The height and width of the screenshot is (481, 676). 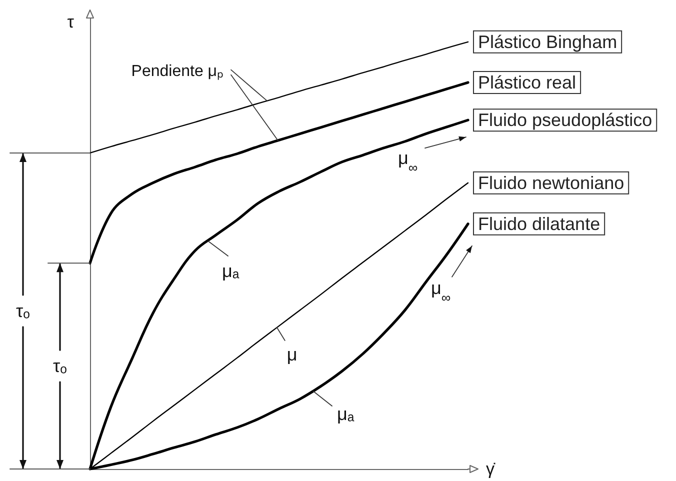 What do you see at coordinates (539, 224) in the screenshot?
I see `series-label: Fluido dilatante` at bounding box center [539, 224].